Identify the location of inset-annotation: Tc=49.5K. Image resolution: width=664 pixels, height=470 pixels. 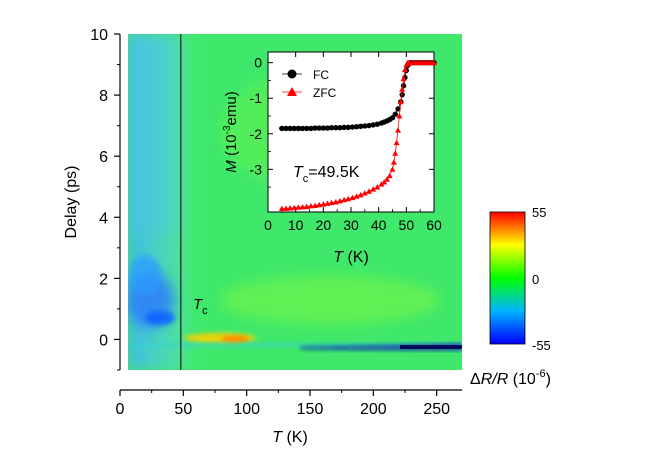
(326, 174).